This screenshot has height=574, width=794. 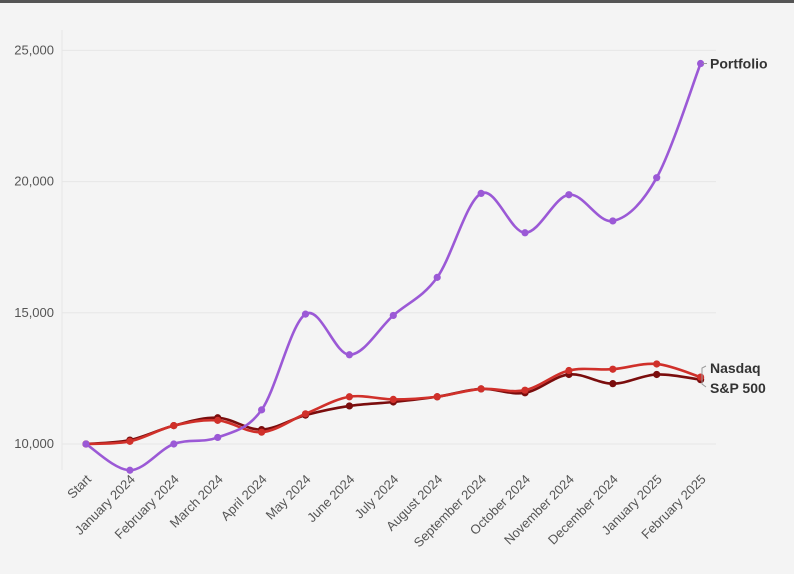 What do you see at coordinates (738, 388) in the screenshot?
I see `series-label-sp500: S&P 500` at bounding box center [738, 388].